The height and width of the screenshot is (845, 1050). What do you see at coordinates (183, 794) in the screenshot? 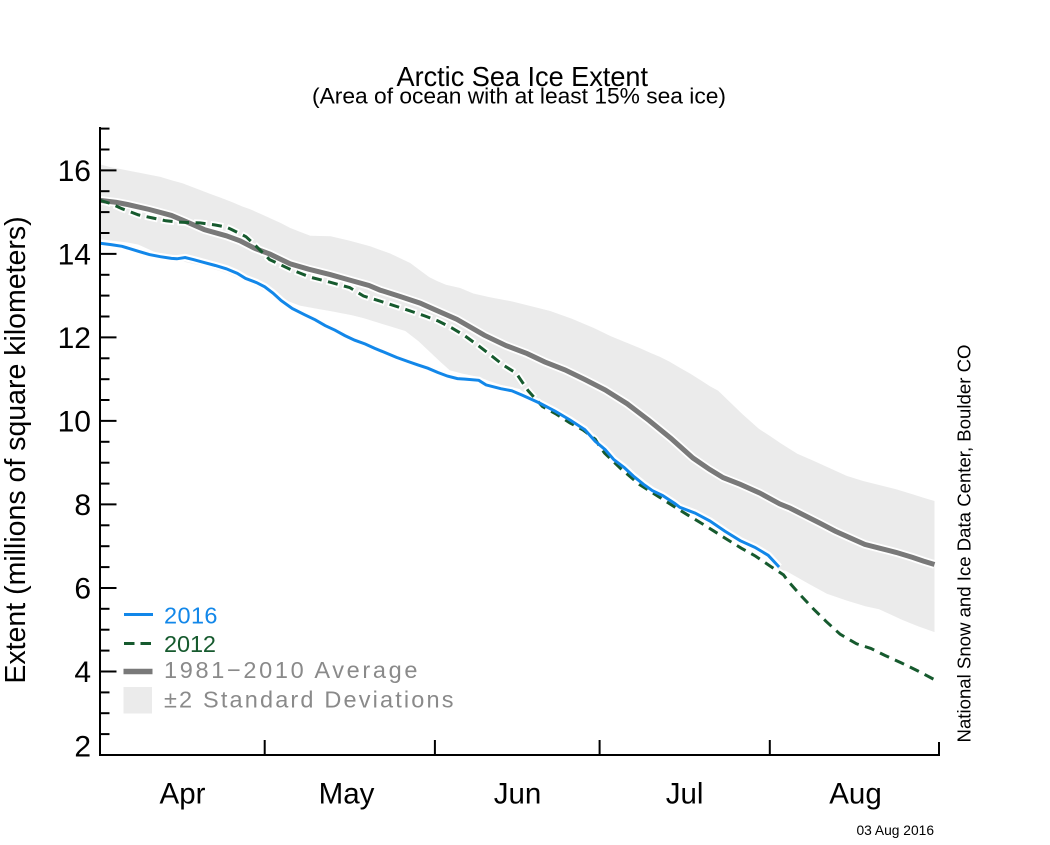
I see `svg-text: Apr` at bounding box center [183, 794].